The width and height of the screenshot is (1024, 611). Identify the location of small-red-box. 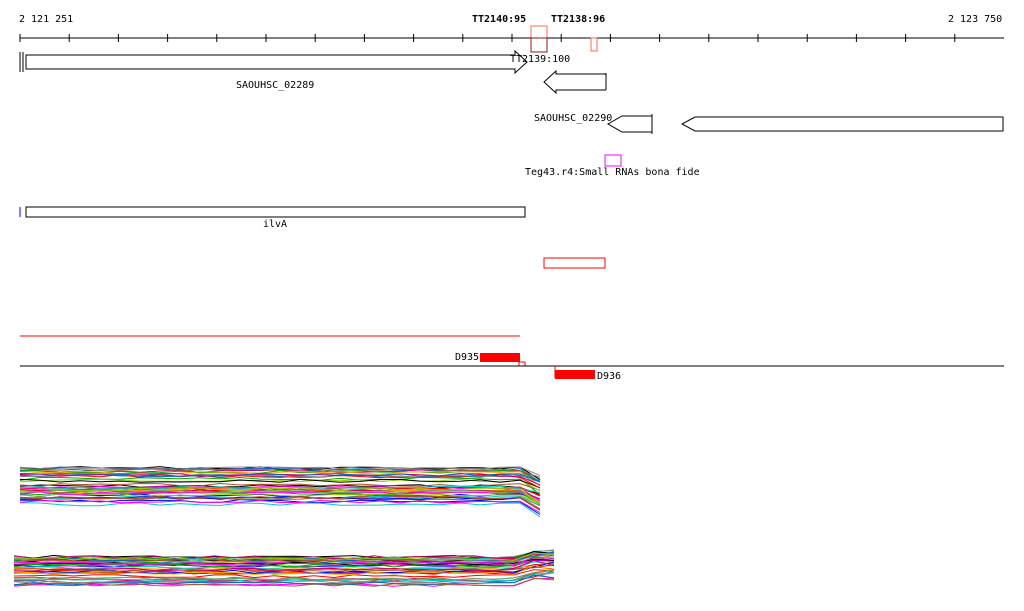
(522, 364).